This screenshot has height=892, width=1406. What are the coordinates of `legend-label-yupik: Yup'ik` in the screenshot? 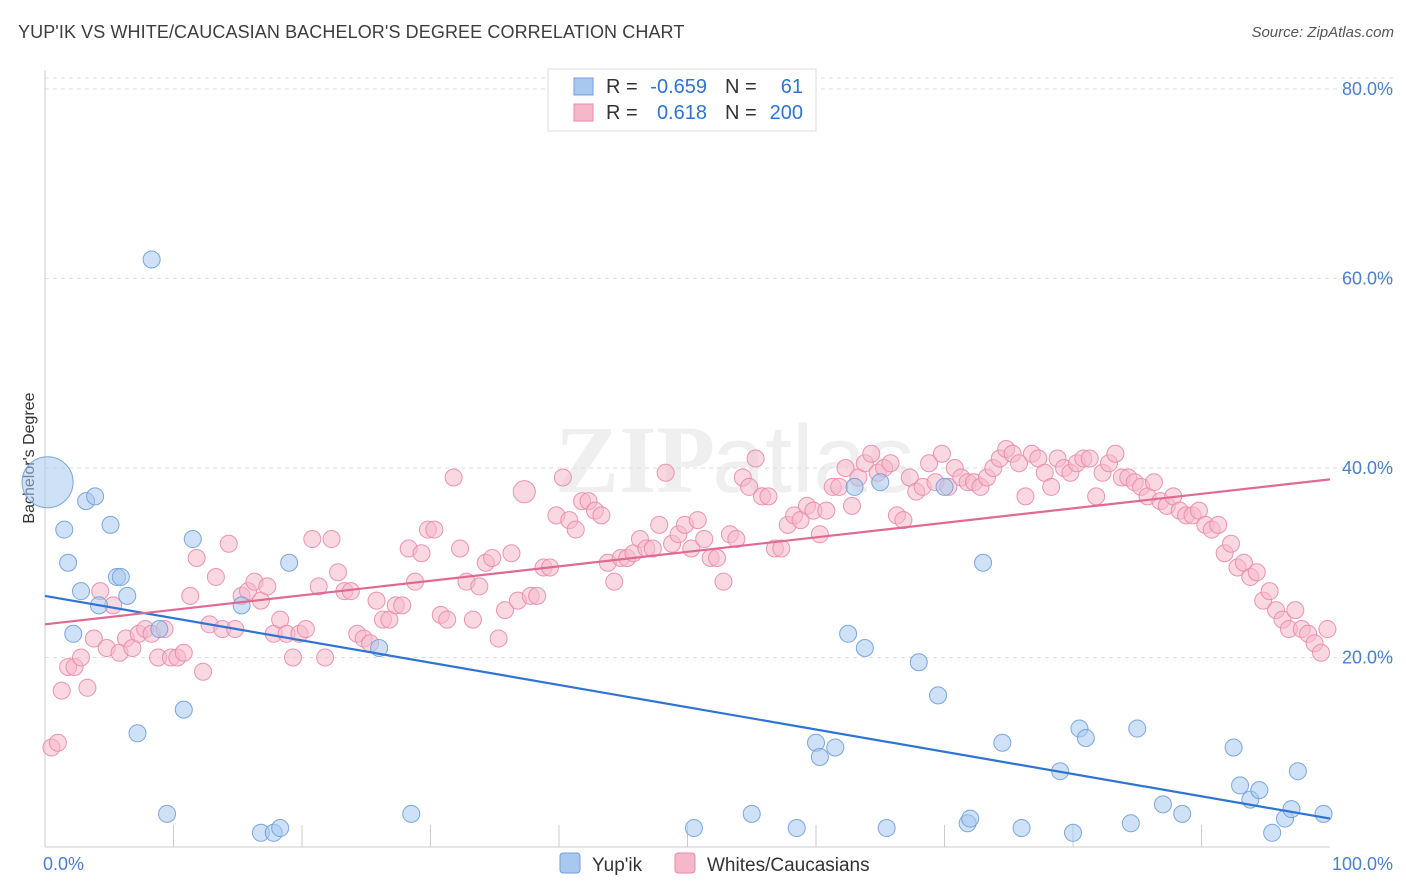 It's located at (617, 865).